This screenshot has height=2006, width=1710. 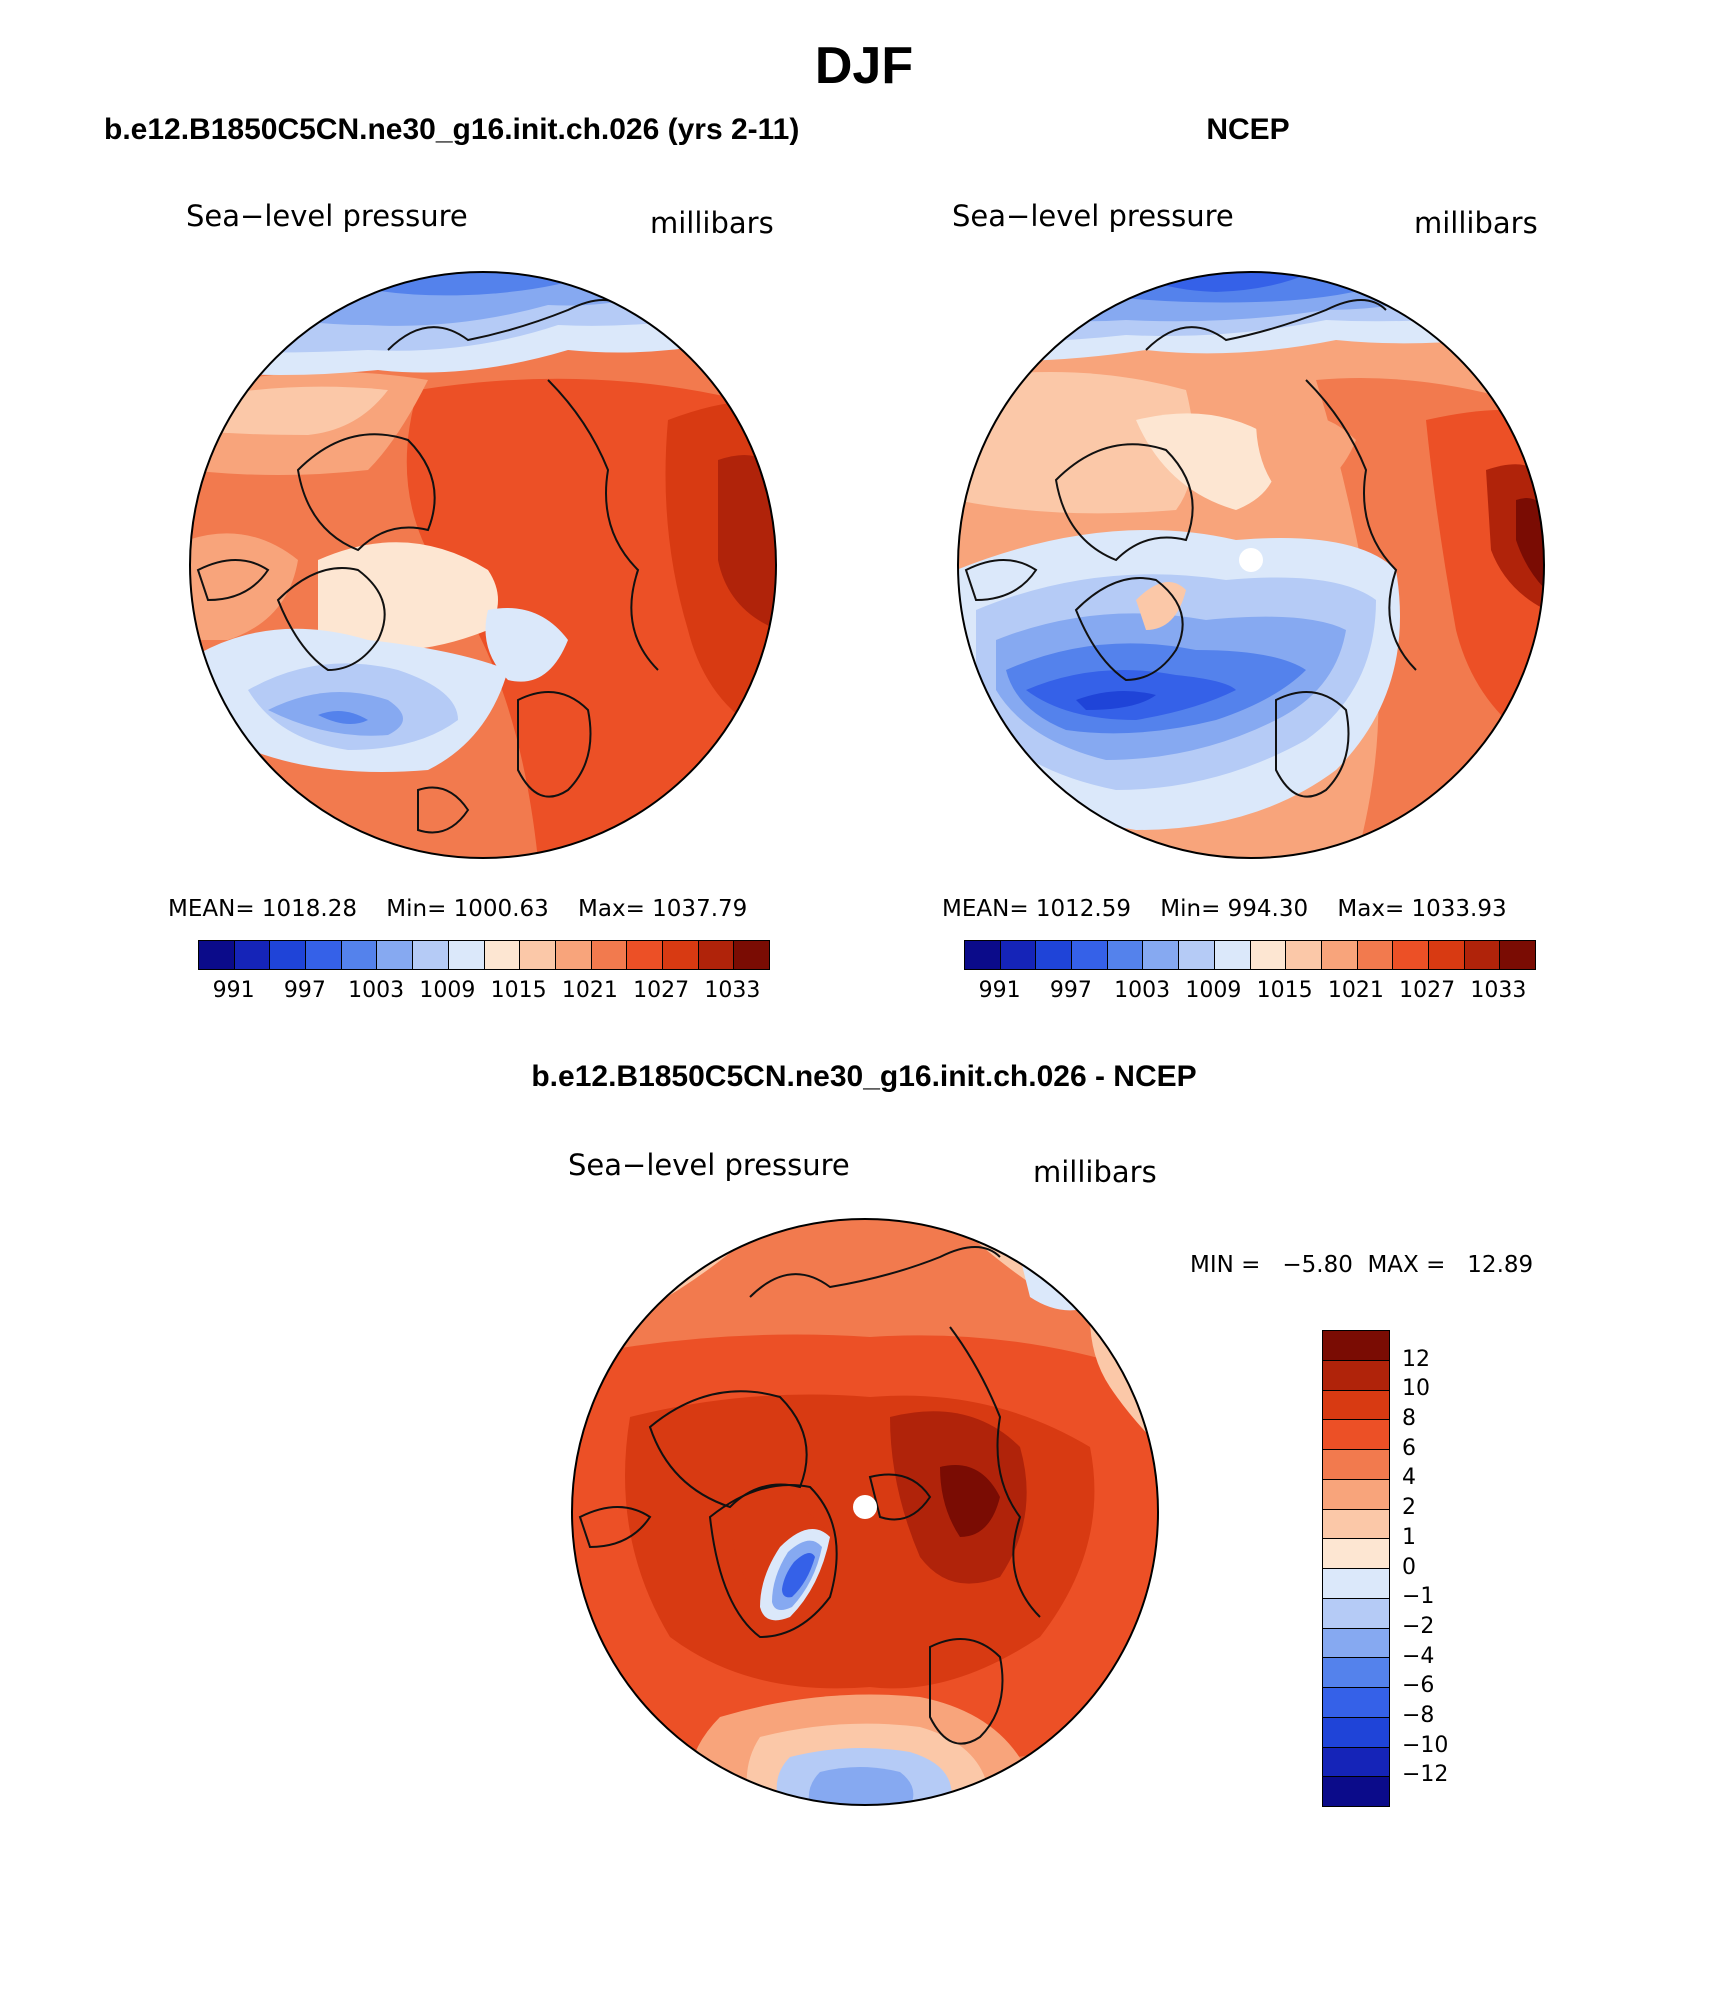 What do you see at coordinates (1409, 1508) in the screenshot?
I see `colorbar-tick-label: 2` at bounding box center [1409, 1508].